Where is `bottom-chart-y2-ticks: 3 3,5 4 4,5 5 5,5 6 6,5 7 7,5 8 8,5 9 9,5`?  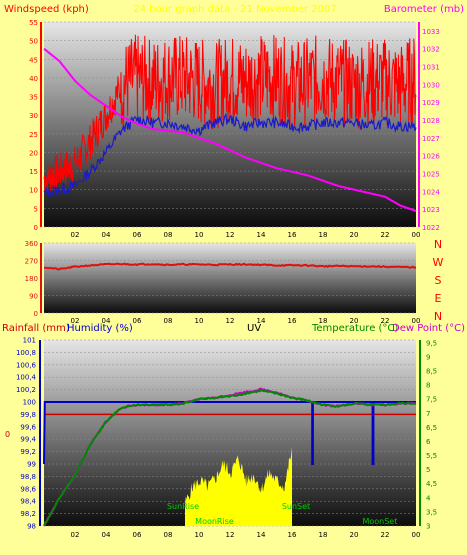 bottom-chart-y2-ticks: 3 3,5 4 4,5 5 5,5 6 6,5 7 7,5 8 8,5 9 9,5 is located at coordinates (431, 434).